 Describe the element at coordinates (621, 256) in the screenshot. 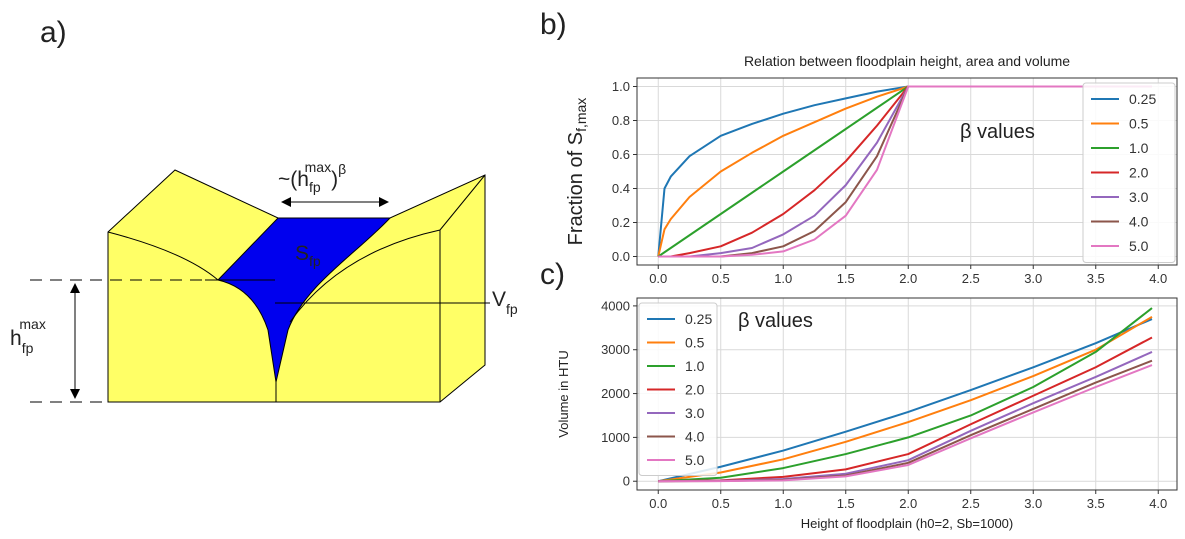

I see `y-tick-label: 0.0` at that location.